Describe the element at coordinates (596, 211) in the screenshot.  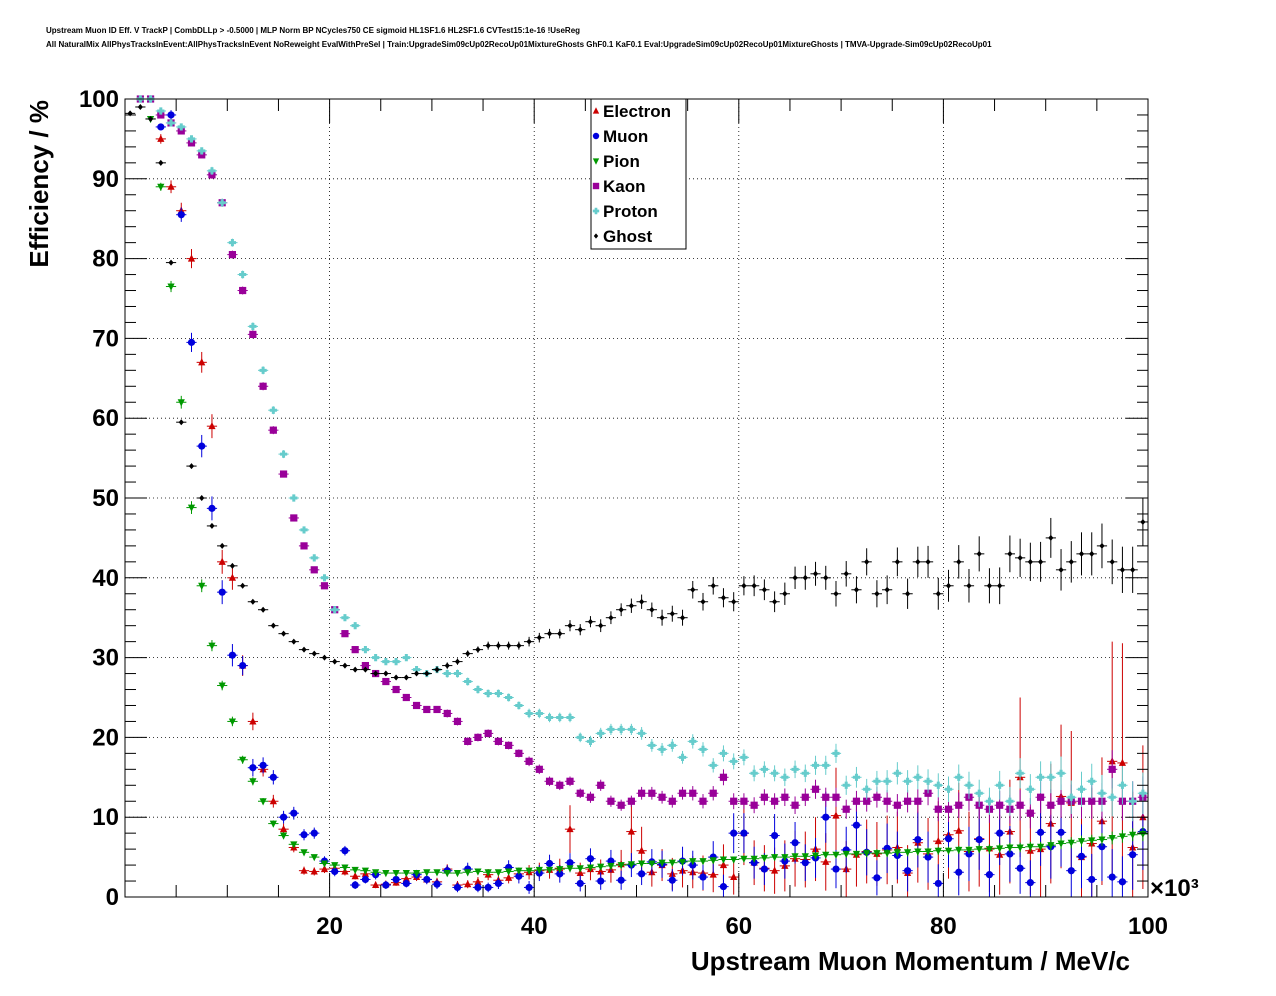
I see `legend-marker-proton` at that location.